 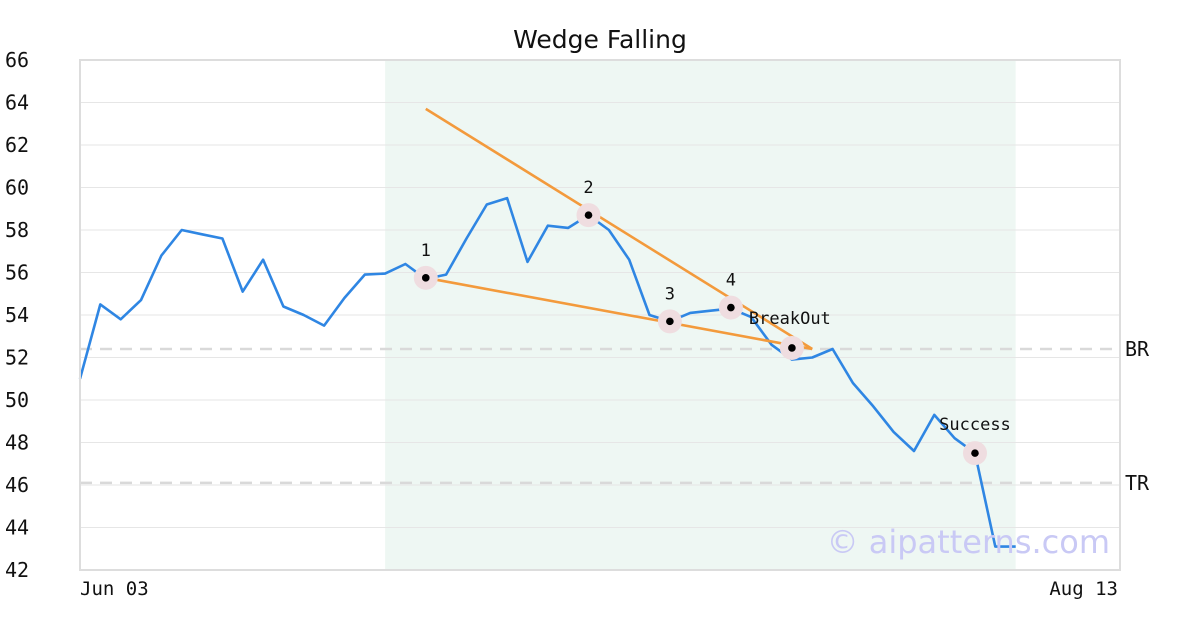 What do you see at coordinates (17, 485) in the screenshot?
I see `y-tick-label: 46` at bounding box center [17, 485].